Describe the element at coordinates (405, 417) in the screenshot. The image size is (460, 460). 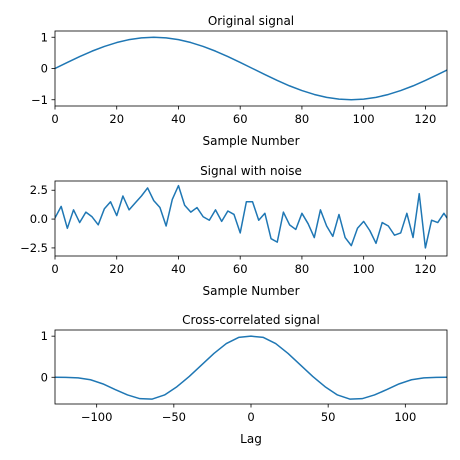
I see `xcorr-x-tick-label: 100` at that location.